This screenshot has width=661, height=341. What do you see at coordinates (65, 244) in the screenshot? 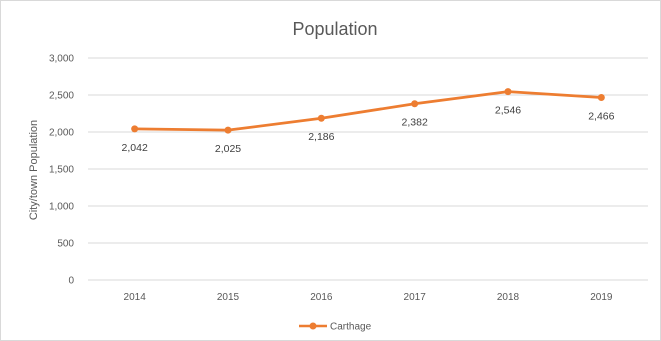
I see `y-tick-label: 500` at bounding box center [65, 244].